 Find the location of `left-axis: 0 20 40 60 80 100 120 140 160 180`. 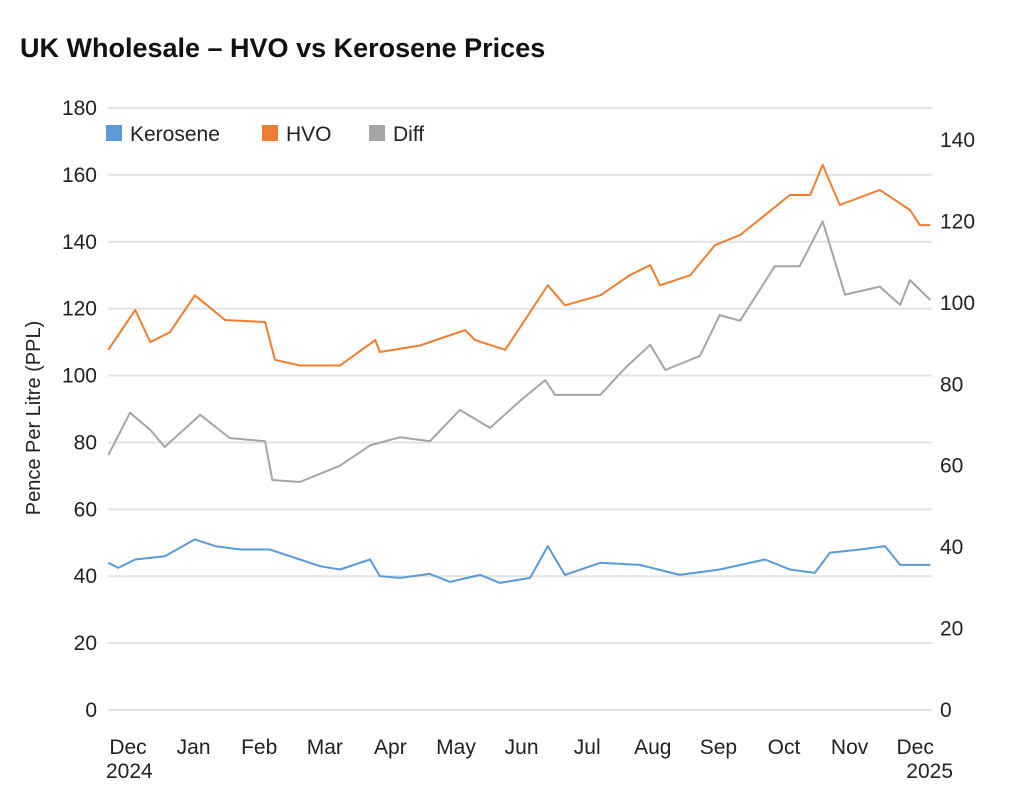

left-axis: 0 20 40 60 80 100 120 140 160 180 is located at coordinates (79, 409).